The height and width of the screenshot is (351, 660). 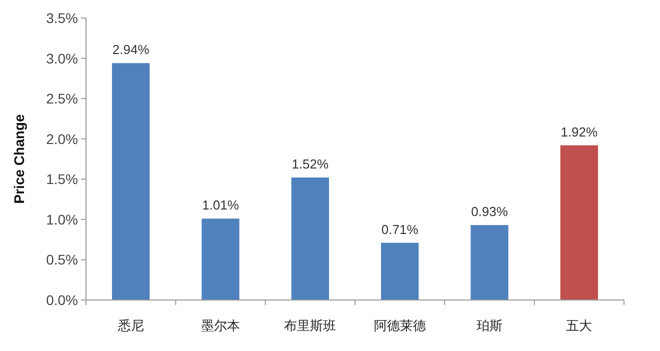 I want to click on data-label: 0.71%, so click(x=400, y=229).